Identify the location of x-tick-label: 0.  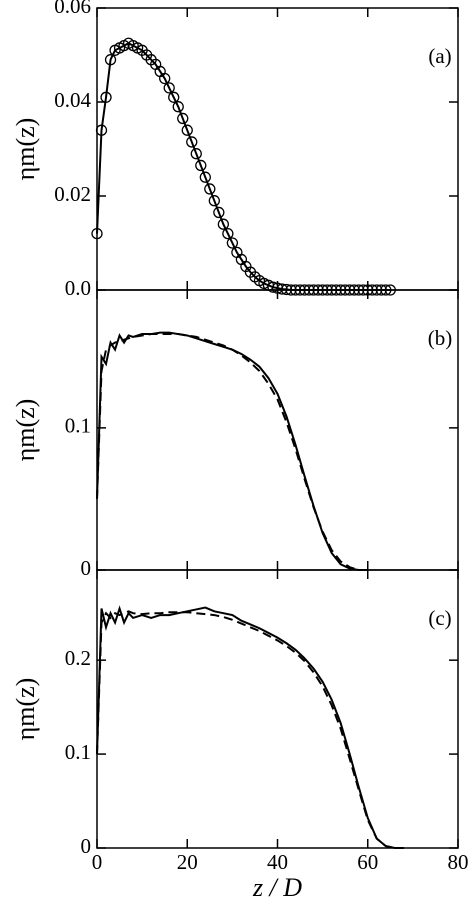
(97, 862).